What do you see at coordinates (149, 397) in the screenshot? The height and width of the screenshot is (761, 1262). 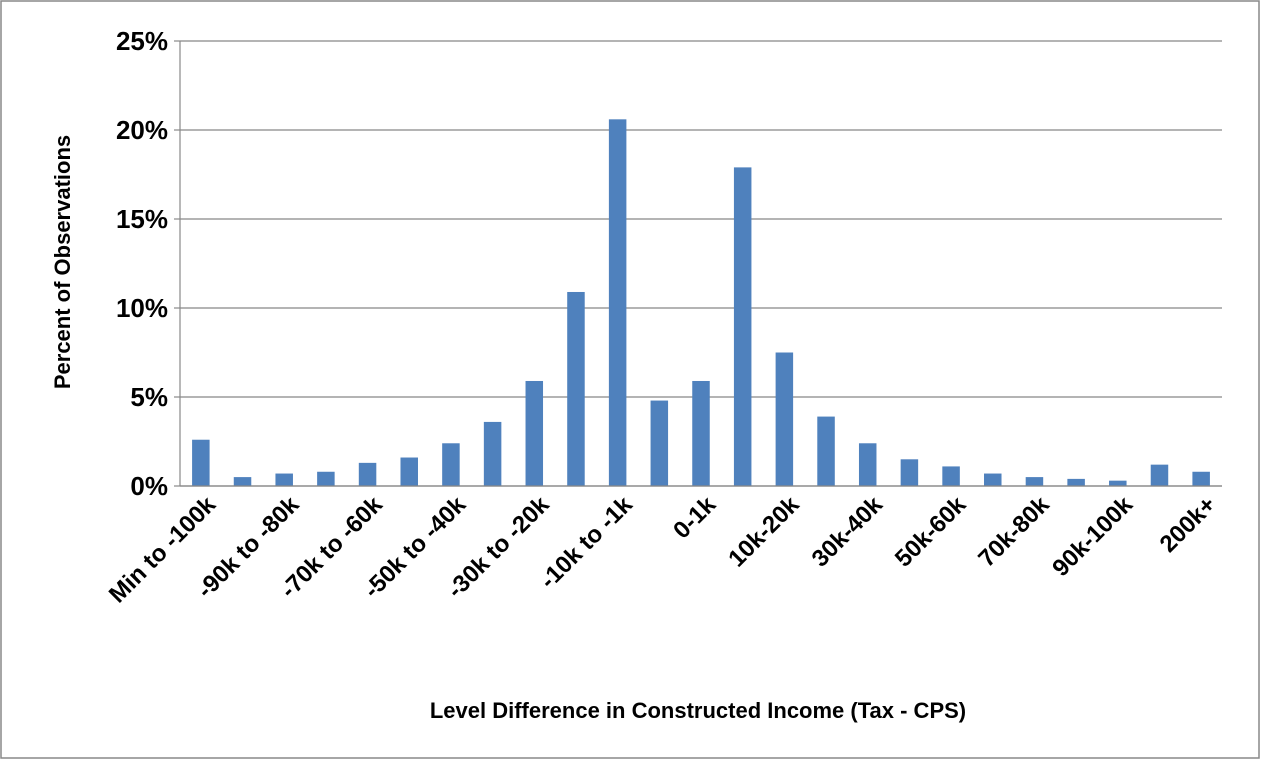 I see `y-tick-label: 5%` at bounding box center [149, 397].